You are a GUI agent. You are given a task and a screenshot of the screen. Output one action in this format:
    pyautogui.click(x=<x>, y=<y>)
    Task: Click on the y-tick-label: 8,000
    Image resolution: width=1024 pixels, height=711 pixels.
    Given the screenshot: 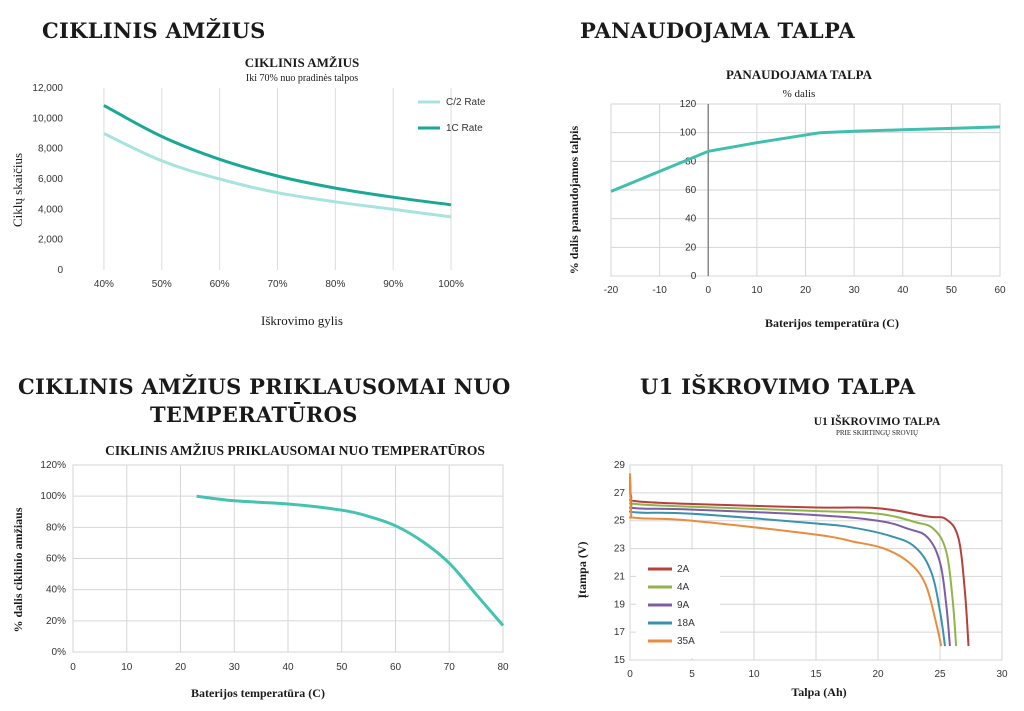 What is the action you would take?
    pyautogui.click(x=50, y=149)
    